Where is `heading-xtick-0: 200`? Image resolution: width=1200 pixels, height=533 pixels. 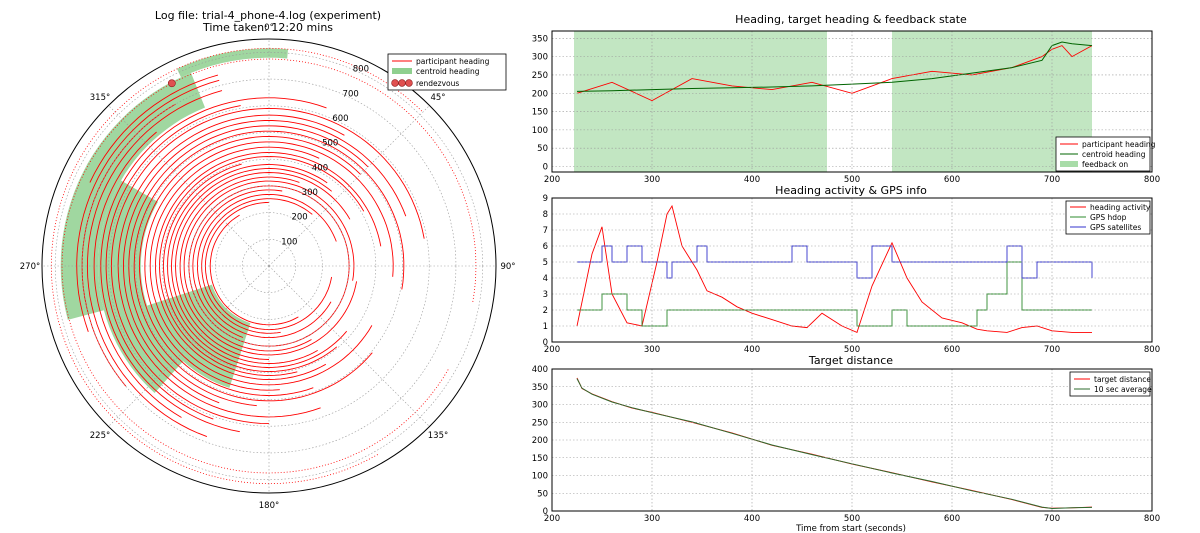 heading-xtick-0: 200 is located at coordinates (552, 180).